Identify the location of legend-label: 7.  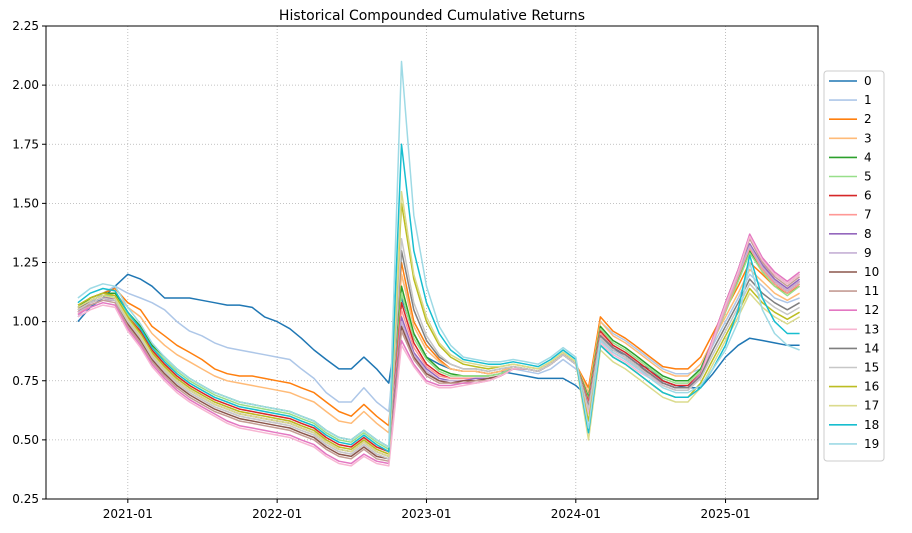
(868, 215).